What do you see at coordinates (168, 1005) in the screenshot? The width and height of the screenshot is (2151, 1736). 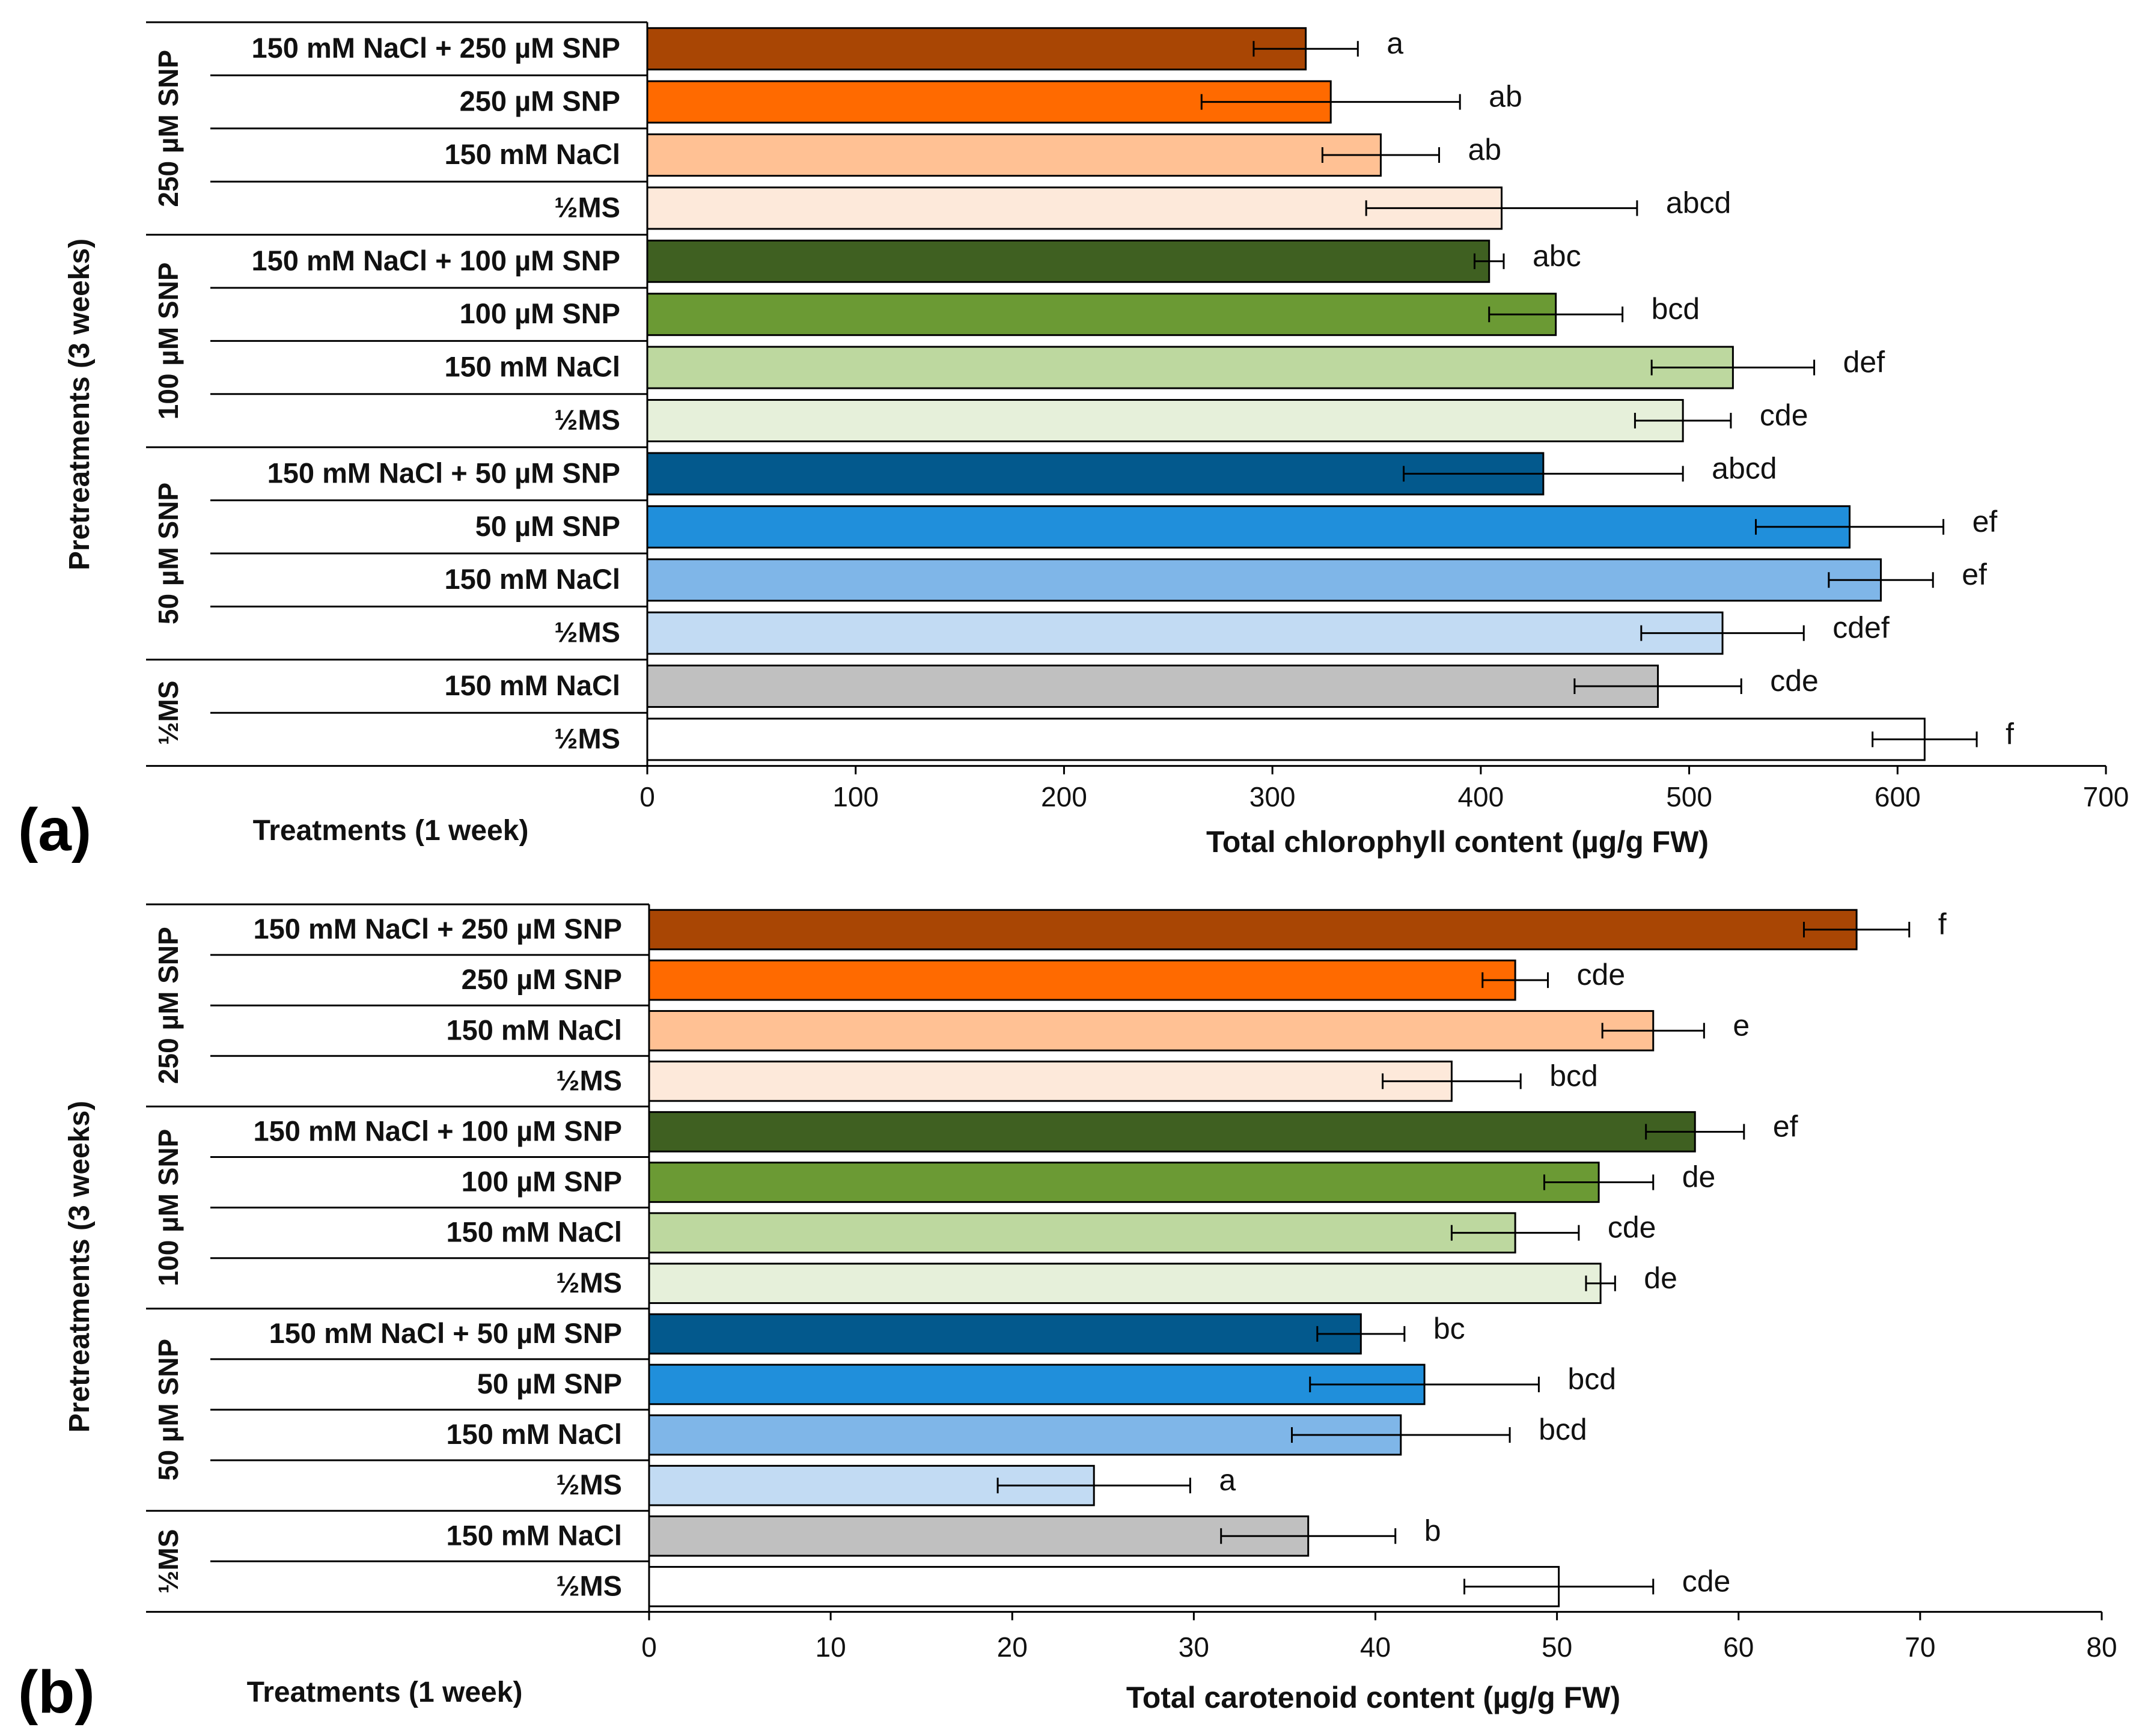 I see `carotenoid-group-label: 250 µM SNP` at bounding box center [168, 1005].